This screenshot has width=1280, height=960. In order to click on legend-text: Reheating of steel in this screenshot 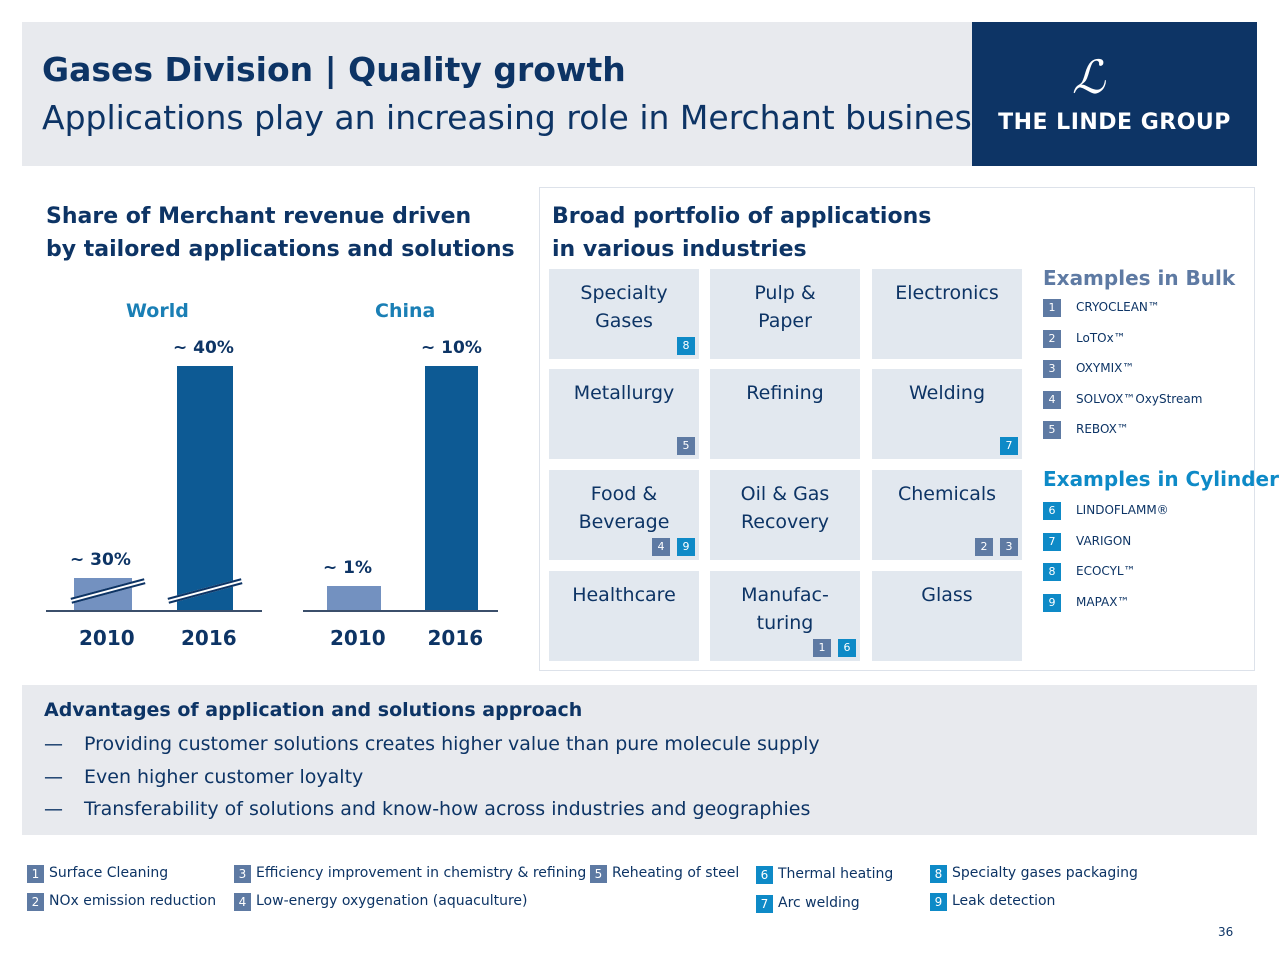, I will do `click(676, 873)`.